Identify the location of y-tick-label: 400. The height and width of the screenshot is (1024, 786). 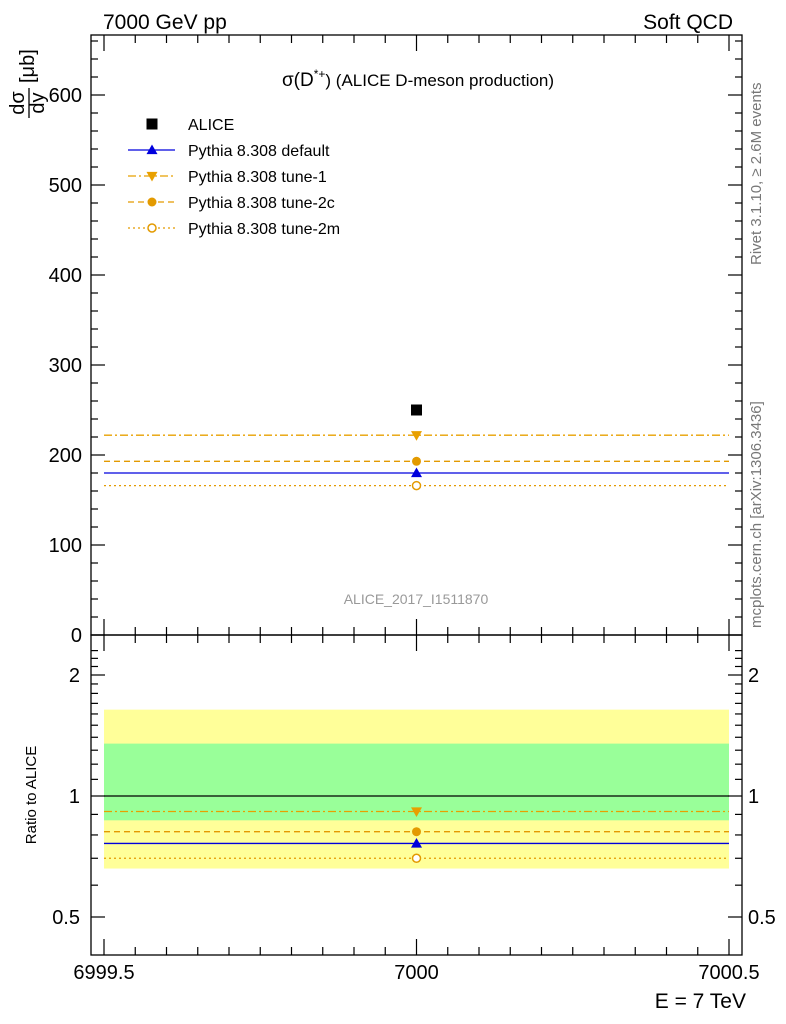
(65, 276).